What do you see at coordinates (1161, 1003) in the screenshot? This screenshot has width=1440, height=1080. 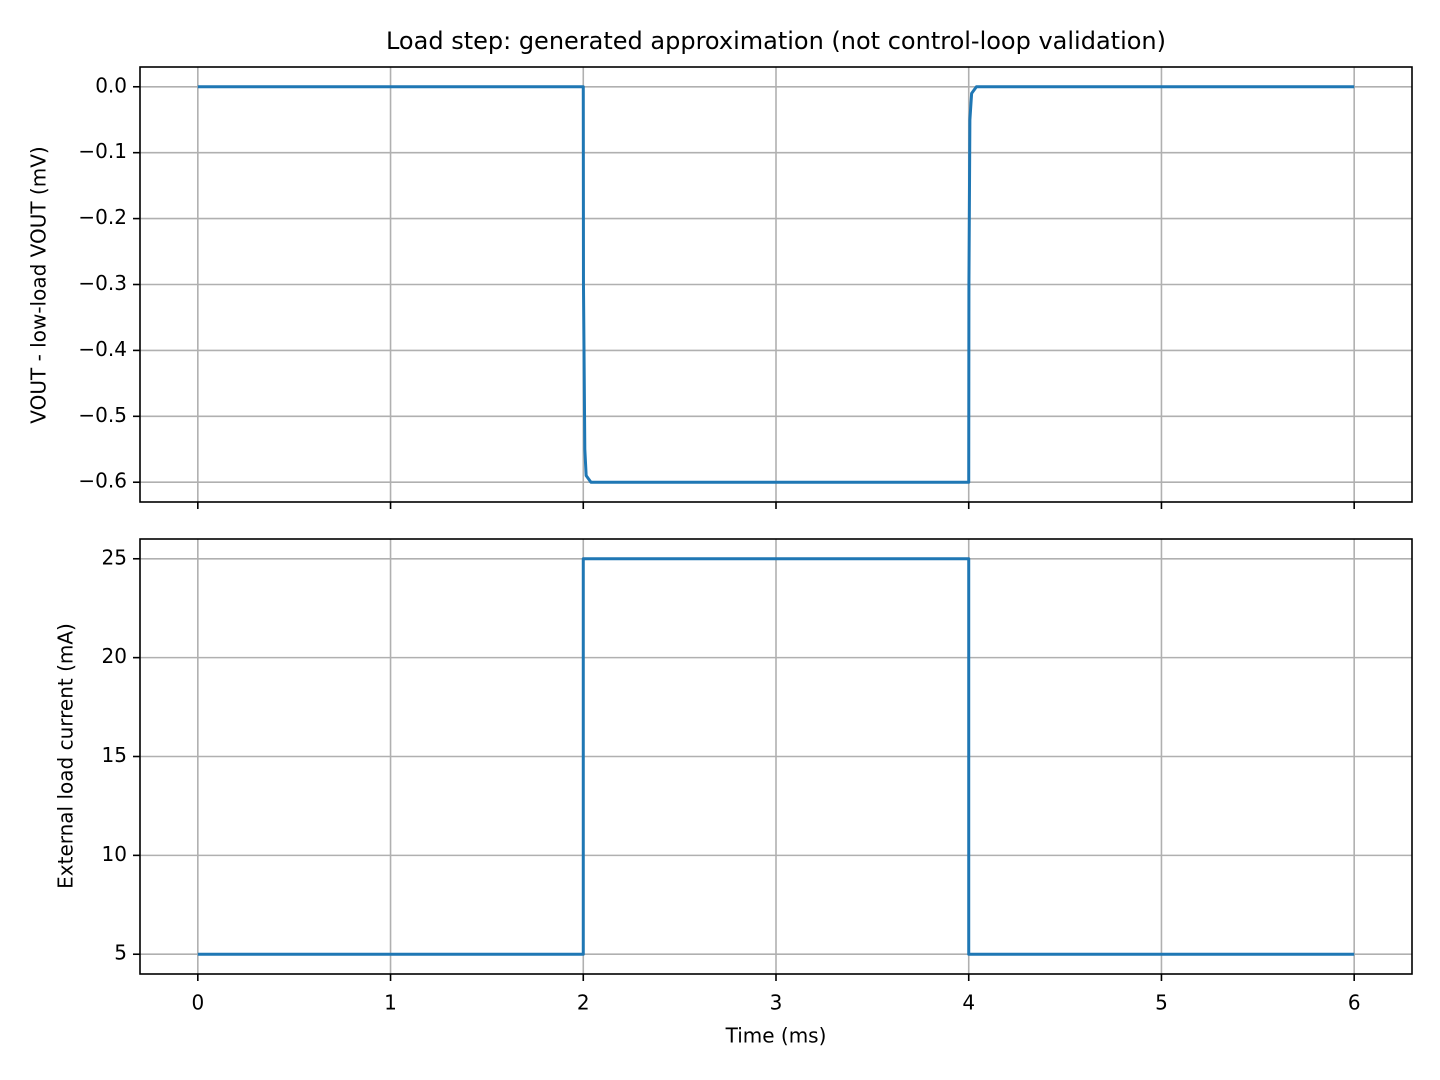 I see `x-tick-label: 5` at bounding box center [1161, 1003].